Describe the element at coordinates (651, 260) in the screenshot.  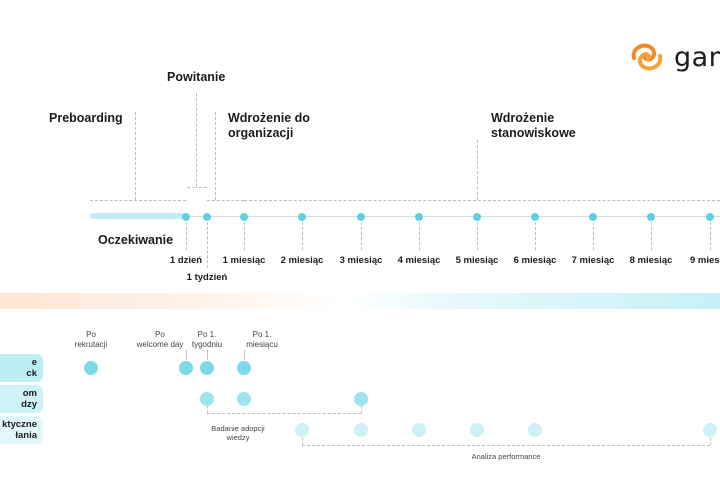
I see `tick-label: 8 miesiąc` at that location.